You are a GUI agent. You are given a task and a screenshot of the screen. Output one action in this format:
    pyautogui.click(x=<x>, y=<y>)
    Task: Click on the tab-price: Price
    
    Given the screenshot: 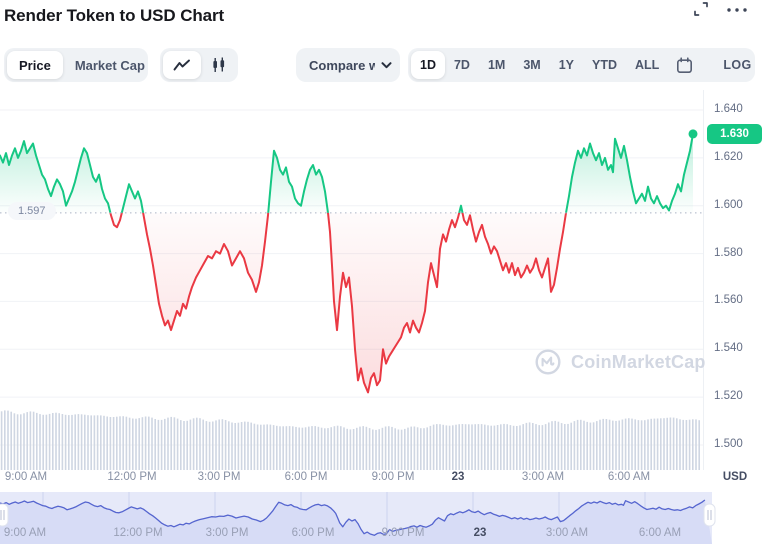 What is the action you would take?
    pyautogui.click(x=35, y=65)
    